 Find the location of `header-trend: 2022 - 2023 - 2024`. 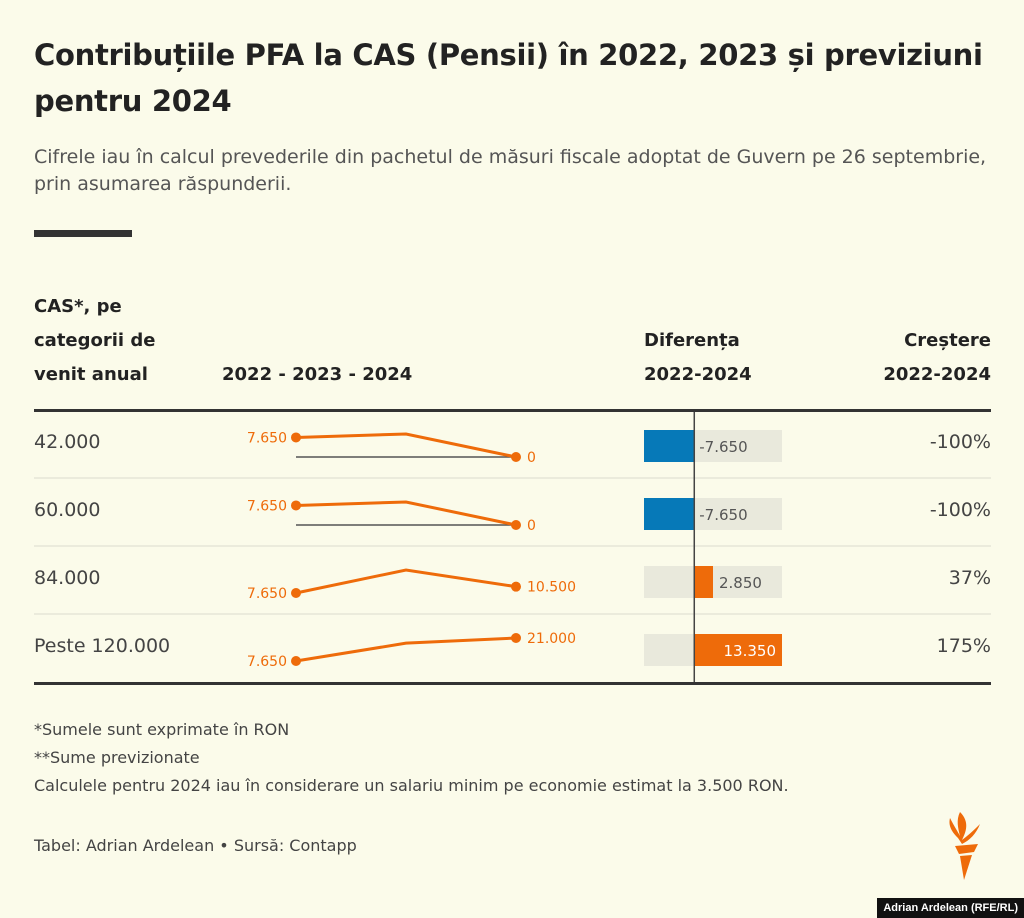

header-trend: 2022 - 2023 - 2024 is located at coordinates (317, 374).